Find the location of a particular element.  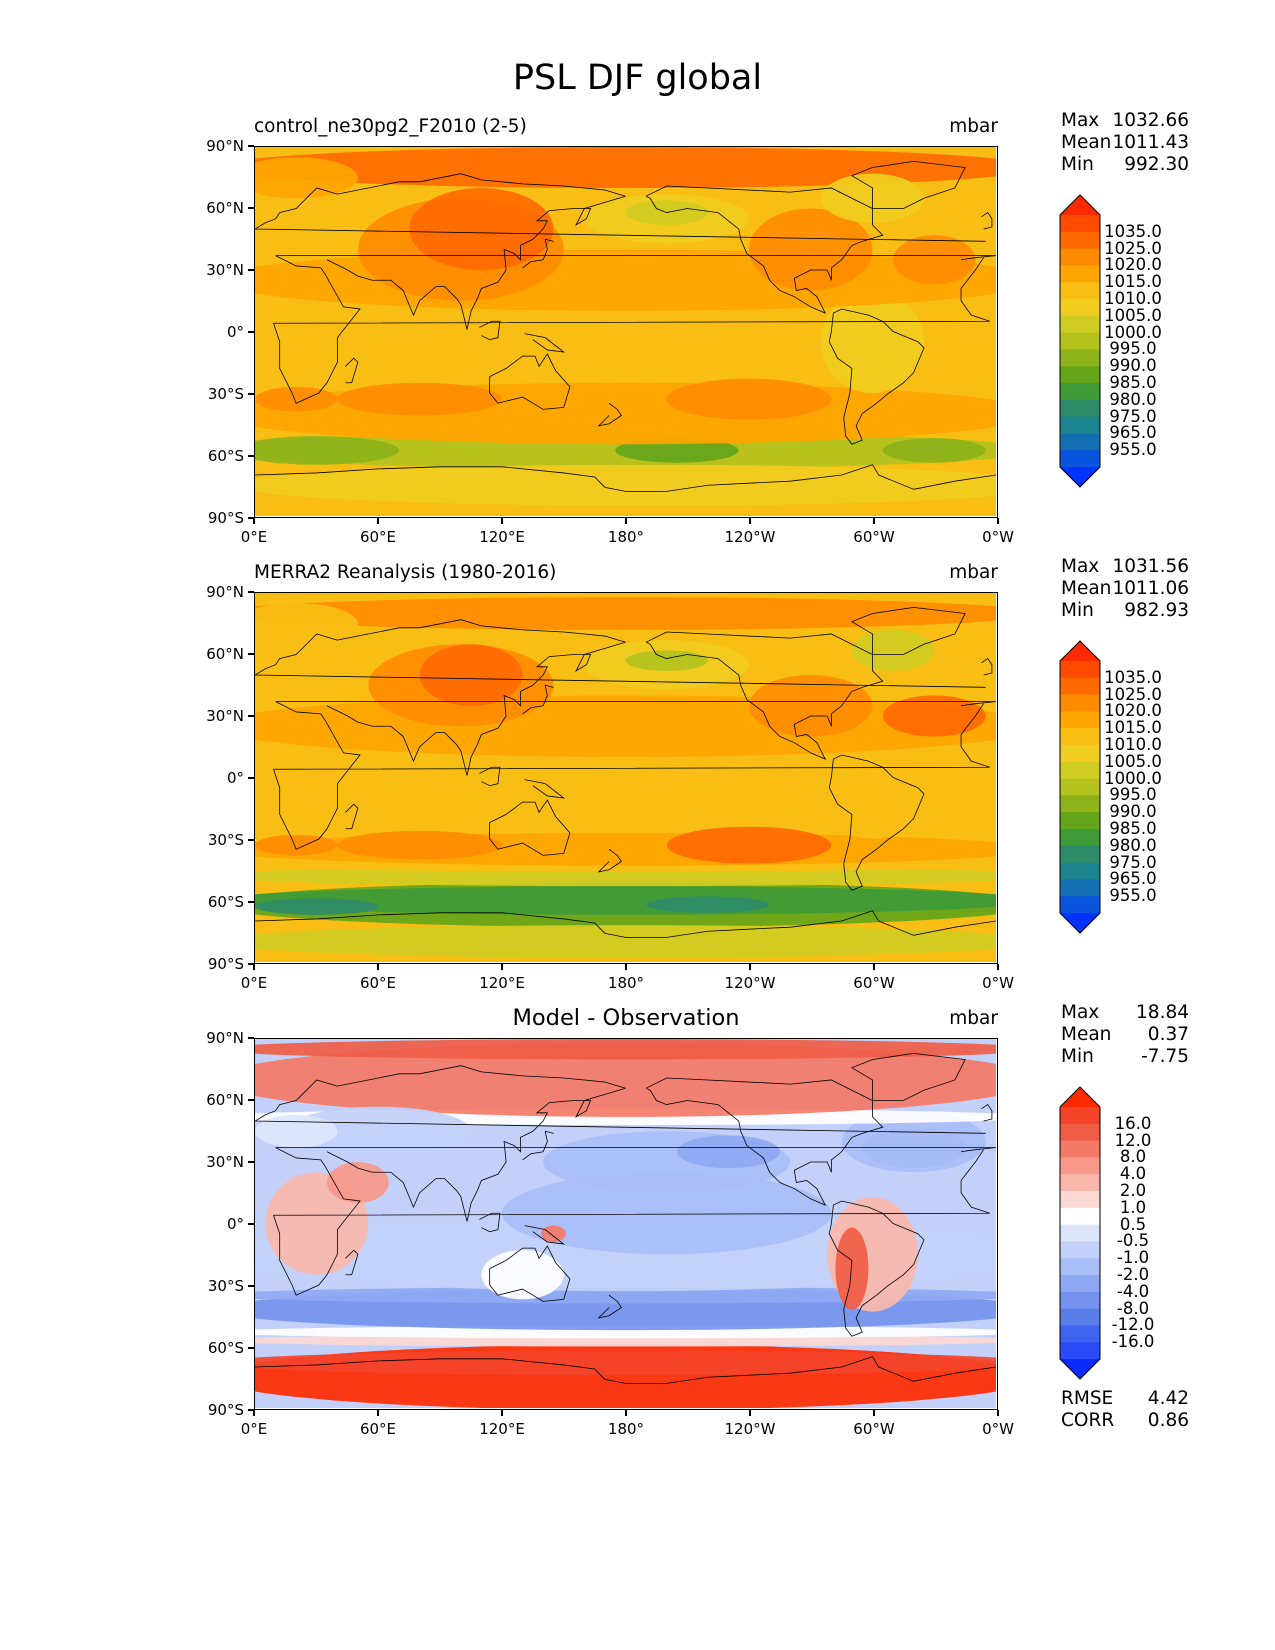

stat-row: Min 982.93 is located at coordinates (1125, 611).